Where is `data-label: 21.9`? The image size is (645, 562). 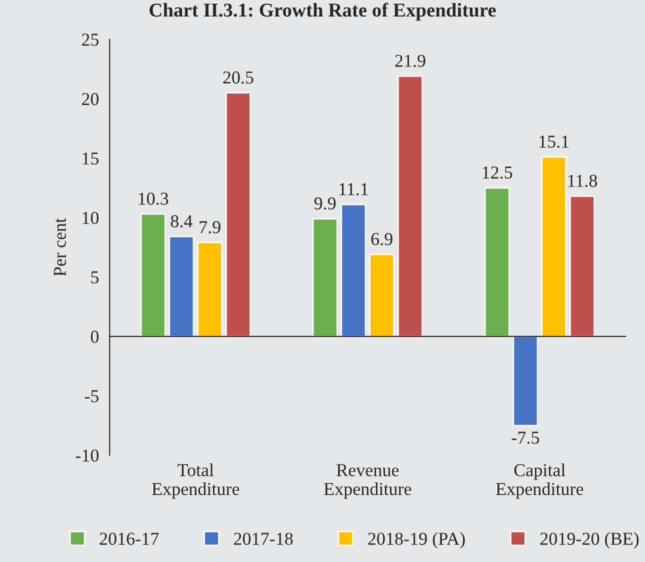
data-label: 21.9 is located at coordinates (410, 61).